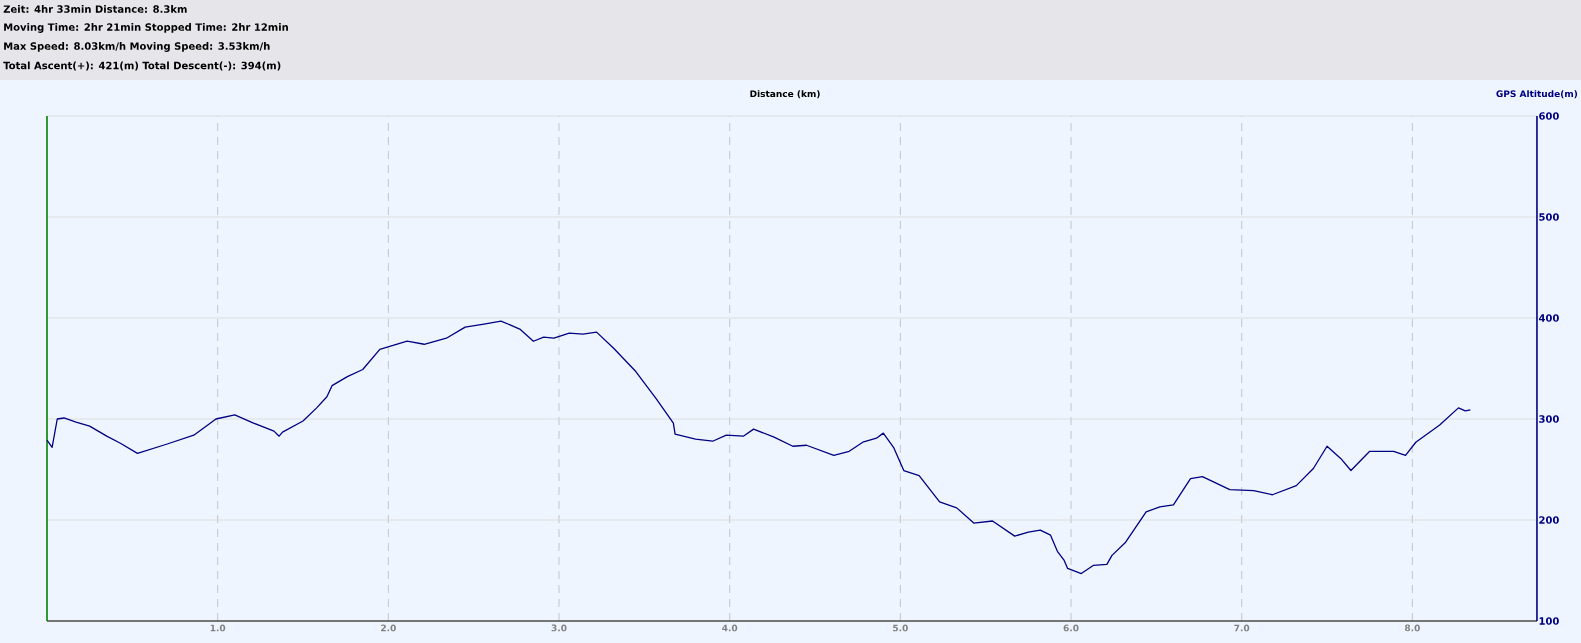 This screenshot has height=643, width=1581. What do you see at coordinates (785, 94) in the screenshot?
I see `x-axis-title: Distance (km)` at bounding box center [785, 94].